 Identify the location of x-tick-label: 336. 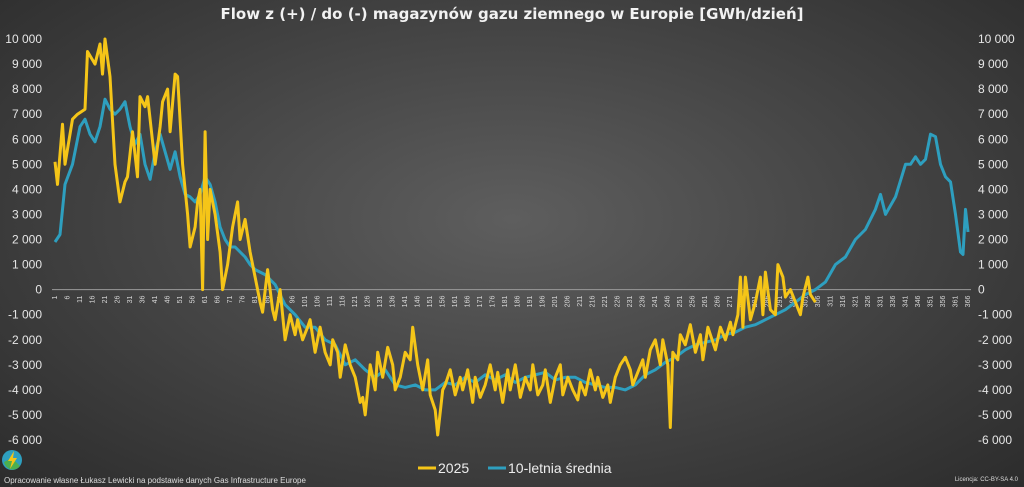
(893, 302).